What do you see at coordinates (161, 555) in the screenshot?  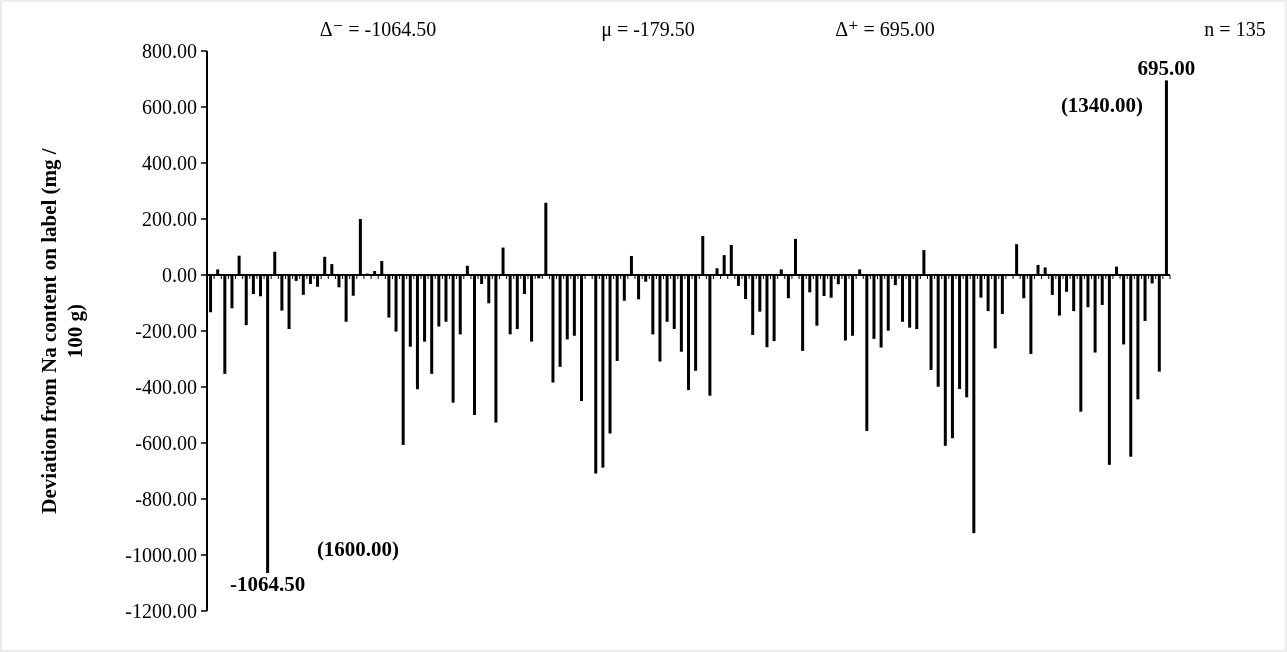 I see `y-tick-label: -1000.00` at bounding box center [161, 555].